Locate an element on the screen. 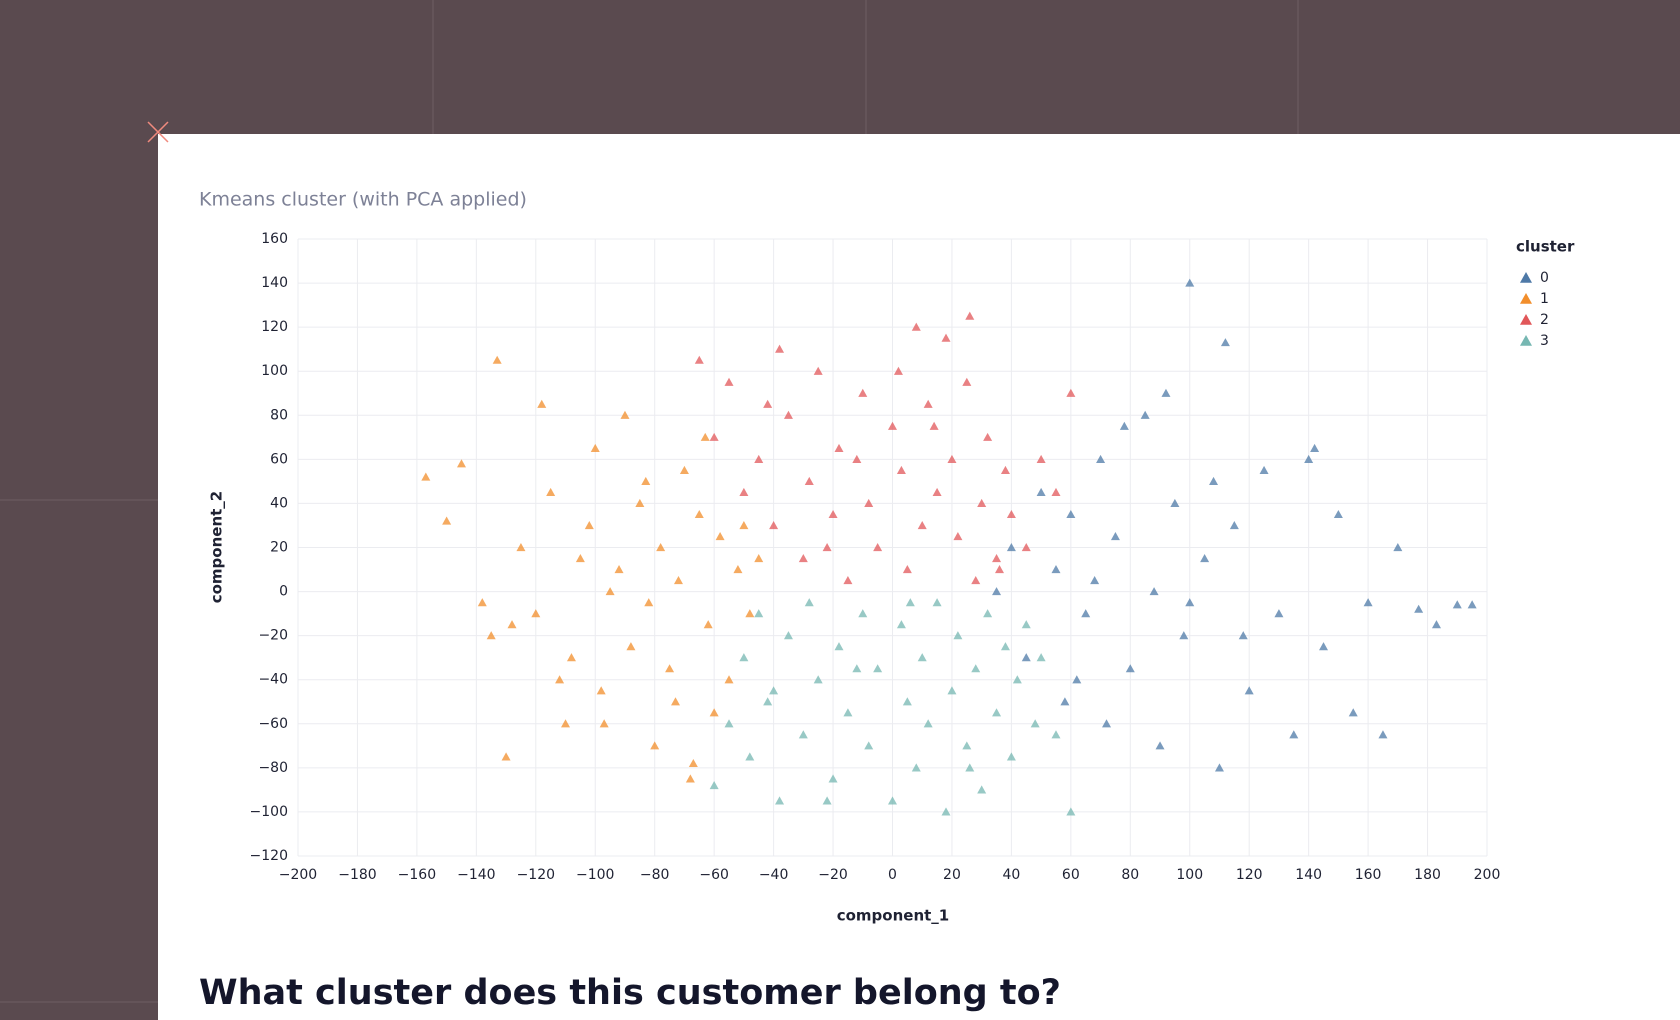  corner-mark is located at coordinates (158, 132).